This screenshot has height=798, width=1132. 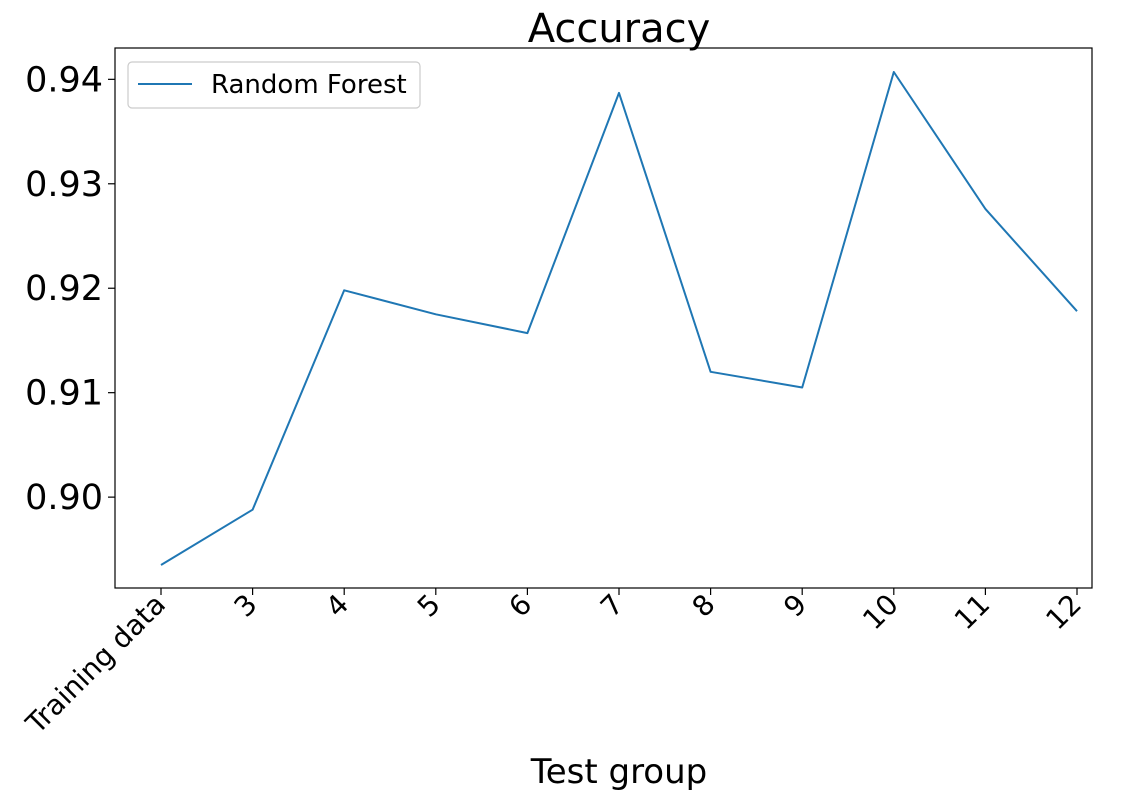 I want to click on legend: Random Forest, so click(x=274, y=85).